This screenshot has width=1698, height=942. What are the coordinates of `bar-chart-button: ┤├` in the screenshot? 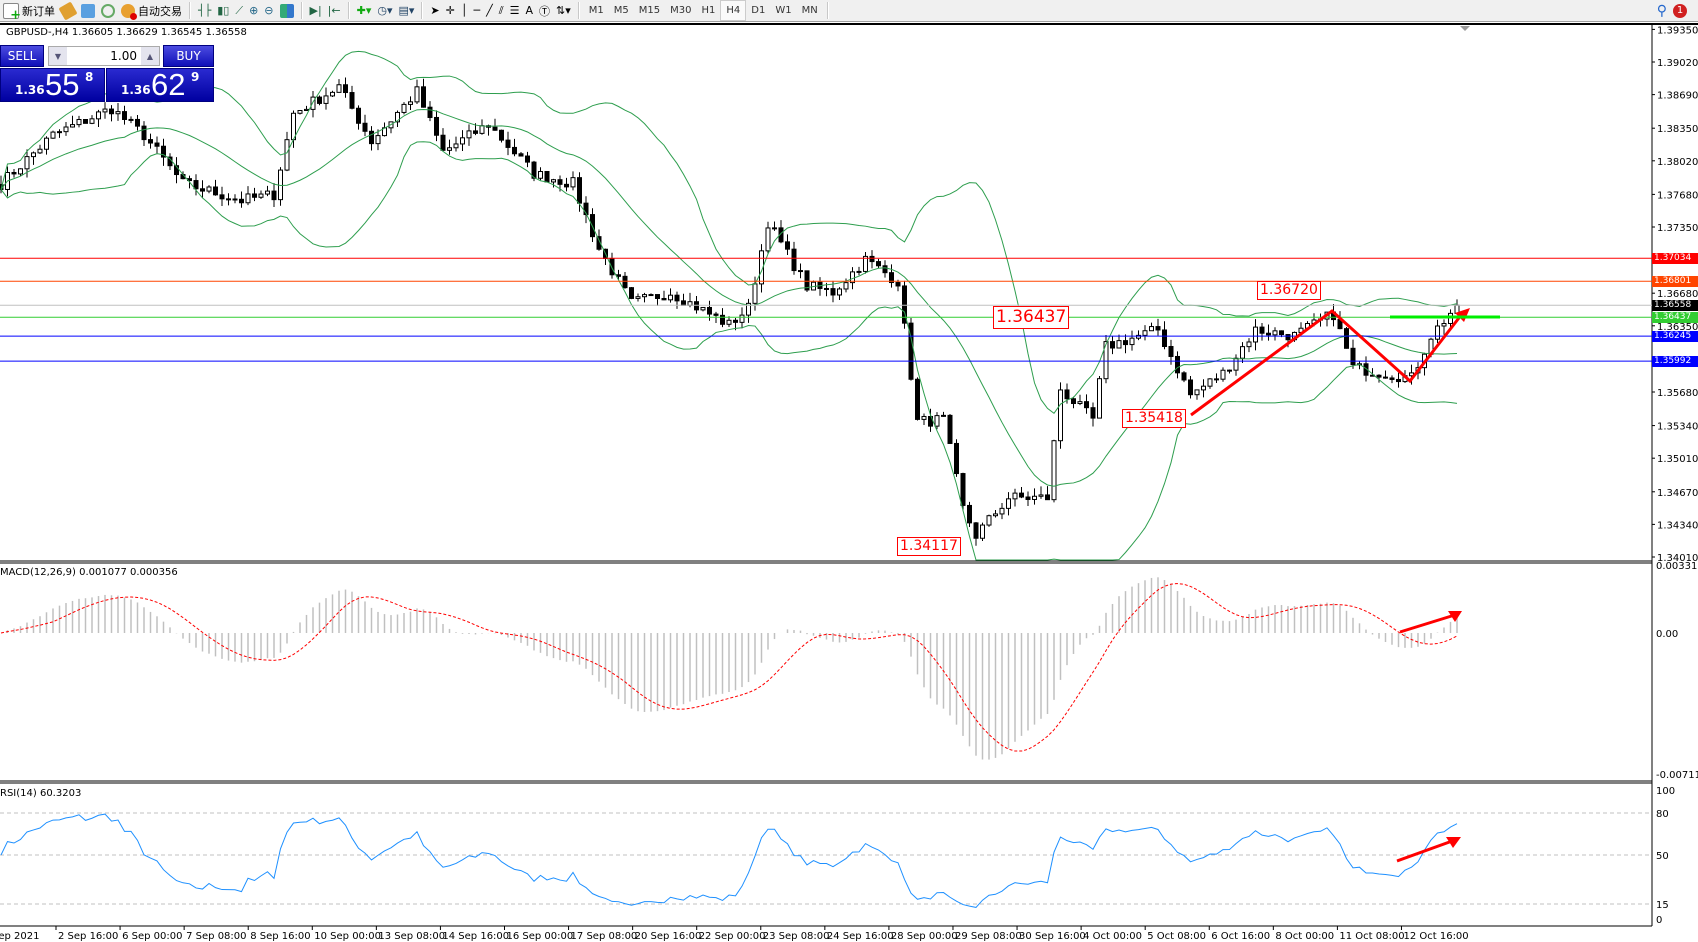 It's located at (204, 10).